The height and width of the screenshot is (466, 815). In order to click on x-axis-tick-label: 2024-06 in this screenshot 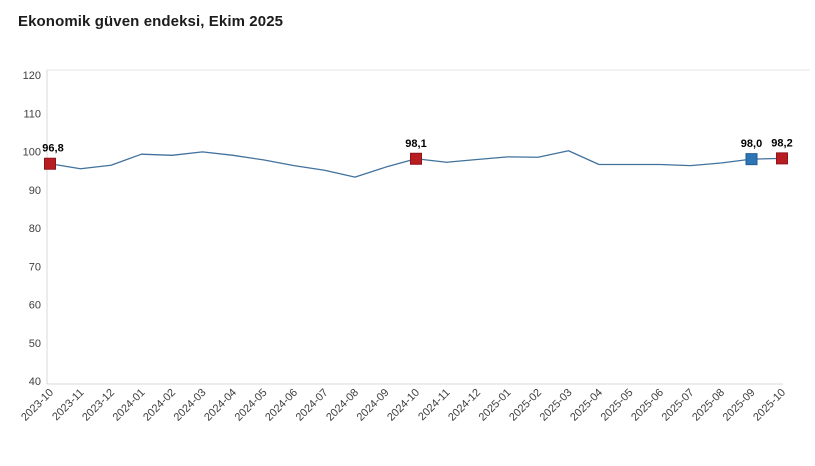, I will do `click(281, 405)`.